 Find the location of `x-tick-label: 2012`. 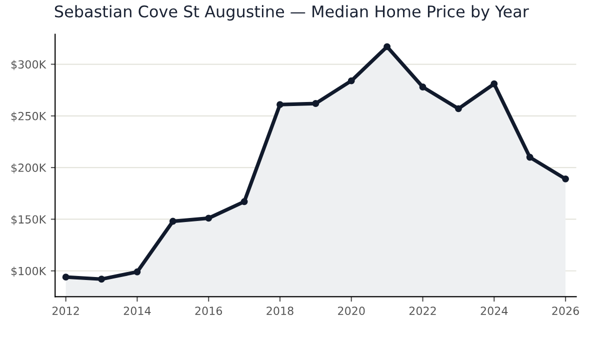

x-tick-label: 2012 is located at coordinates (65, 311).